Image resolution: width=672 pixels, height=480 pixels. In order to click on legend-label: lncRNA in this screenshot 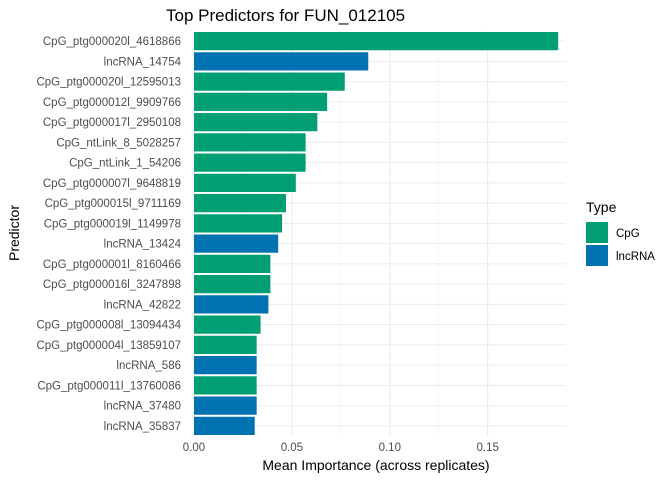, I will do `click(635, 257)`.